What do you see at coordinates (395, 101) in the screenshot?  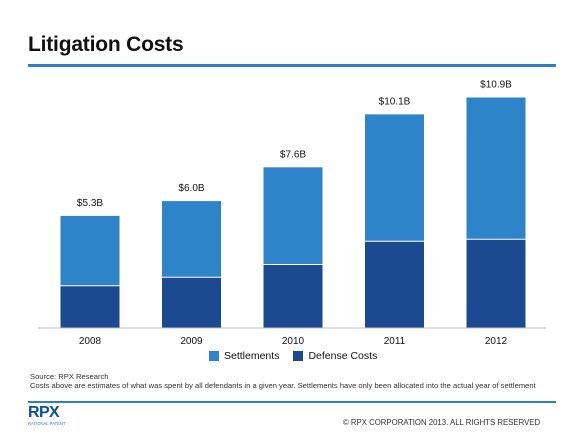 I see `bar-total-label-2011: $10.1B` at bounding box center [395, 101].